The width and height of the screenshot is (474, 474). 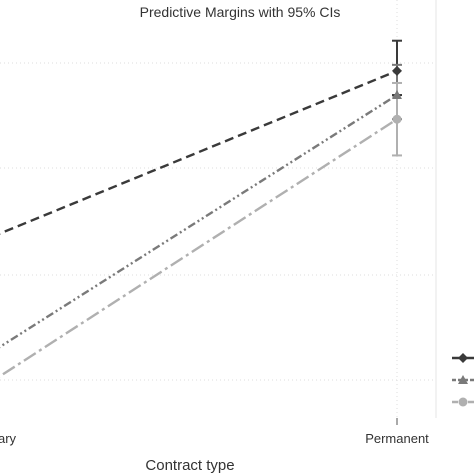 I want to click on x-axis-label: Contract type, so click(x=189, y=465).